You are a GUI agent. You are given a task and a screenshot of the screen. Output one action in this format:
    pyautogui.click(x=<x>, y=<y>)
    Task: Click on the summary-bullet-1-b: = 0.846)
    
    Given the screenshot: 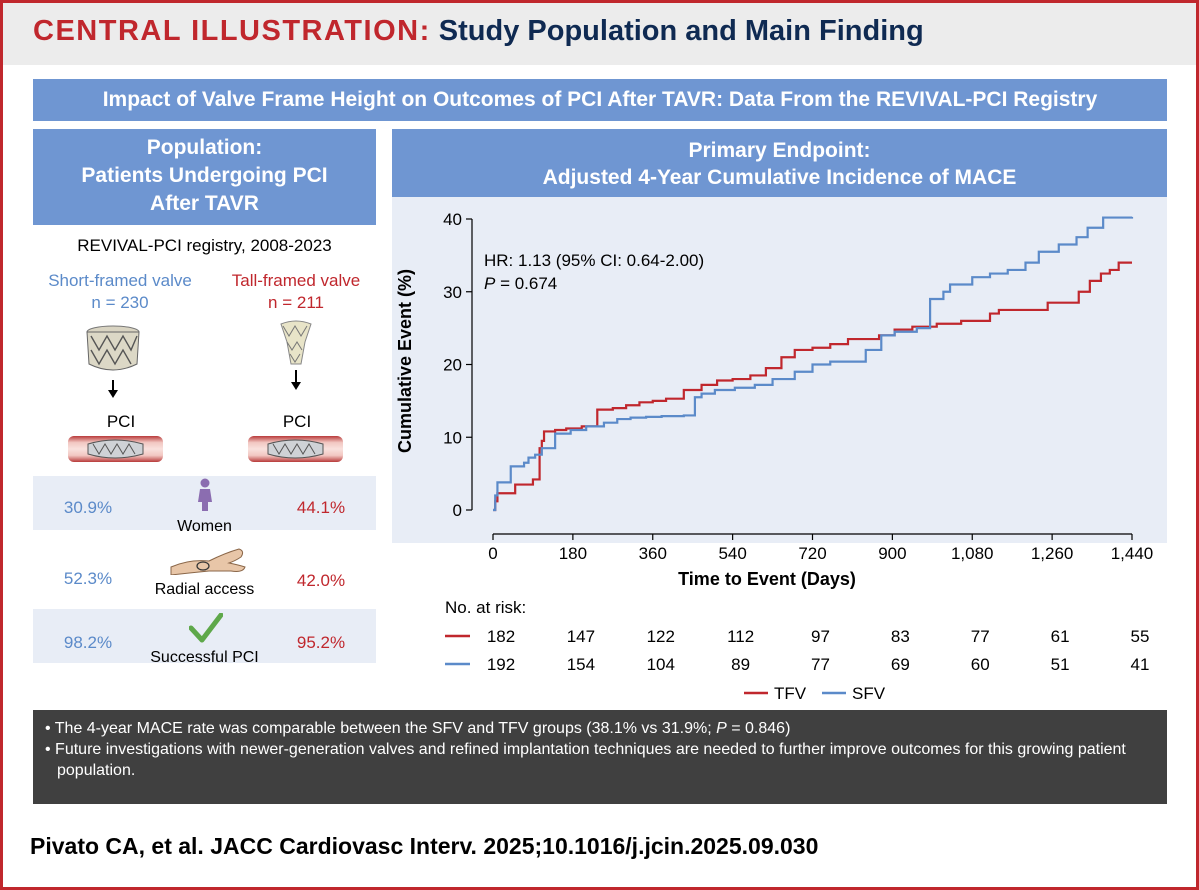 What is the action you would take?
    pyautogui.click(x=758, y=728)
    